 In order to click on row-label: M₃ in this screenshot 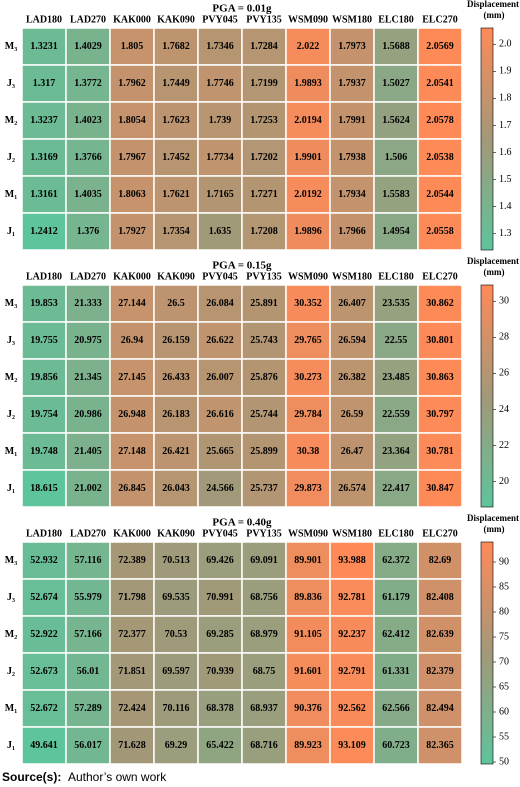, I will do `click(11, 560)`.